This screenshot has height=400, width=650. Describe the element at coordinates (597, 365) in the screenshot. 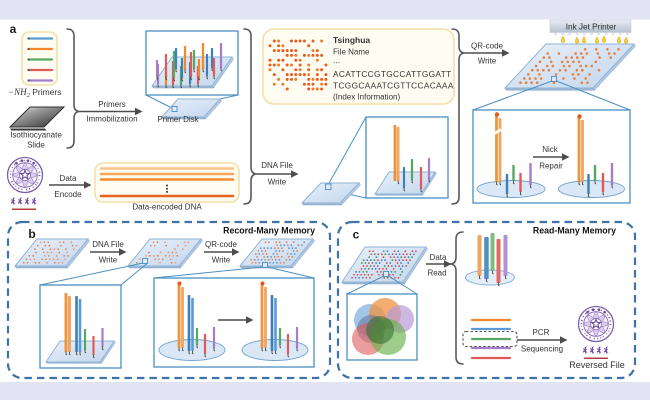

I see `svg-text: Reversed File` at that location.